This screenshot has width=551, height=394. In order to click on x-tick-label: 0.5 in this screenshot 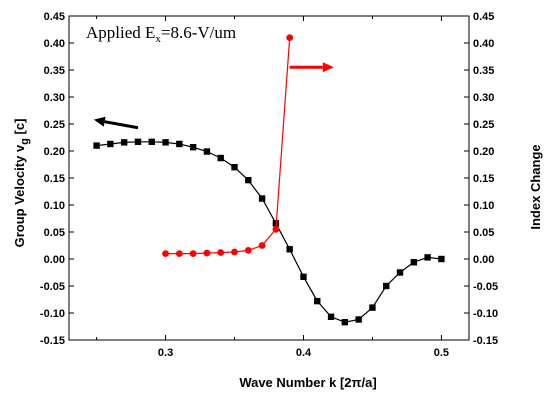, I will do `click(441, 353)`.